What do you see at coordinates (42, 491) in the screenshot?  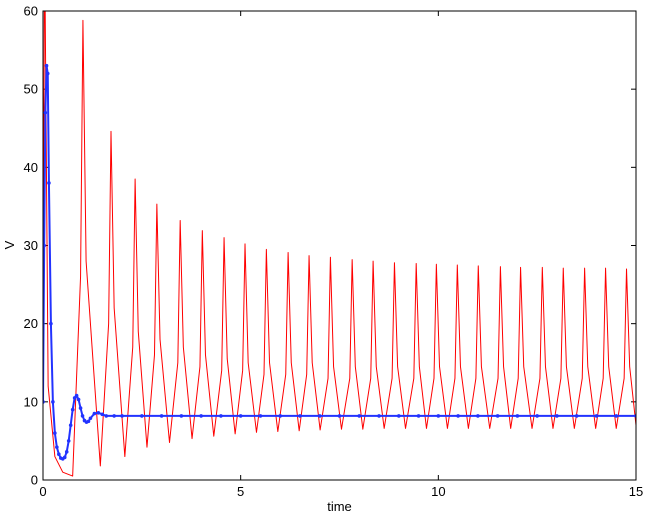 I see `x-tick-label: 0` at bounding box center [42, 491].